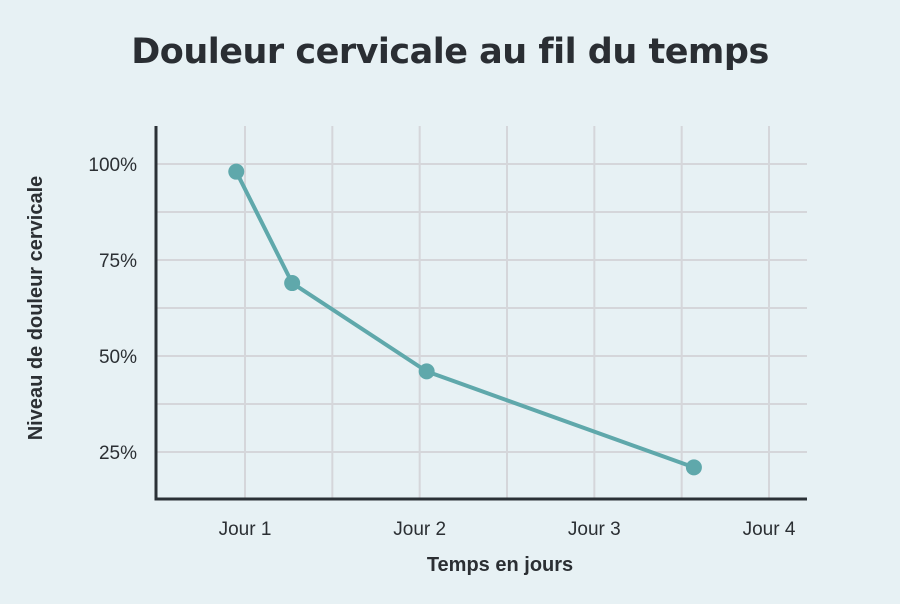  I want to click on y-tick-labels: 25% 50% 75% 100%, so click(112, 309).